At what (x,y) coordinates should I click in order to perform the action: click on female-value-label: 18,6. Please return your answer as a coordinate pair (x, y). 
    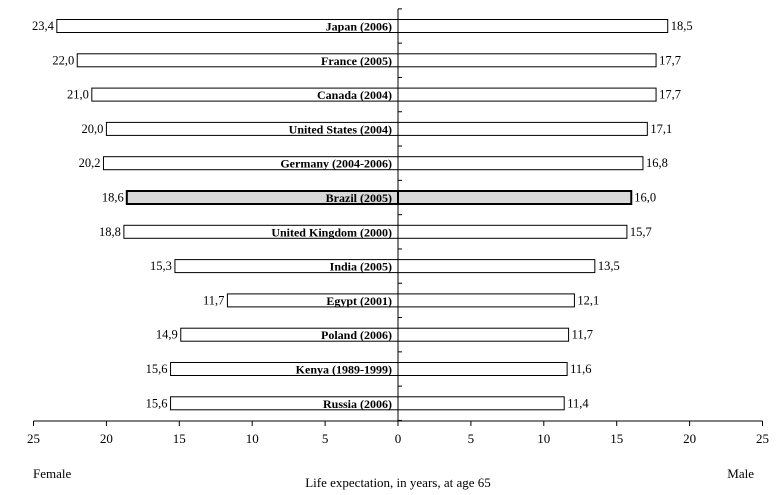
    Looking at the image, I should click on (113, 198).